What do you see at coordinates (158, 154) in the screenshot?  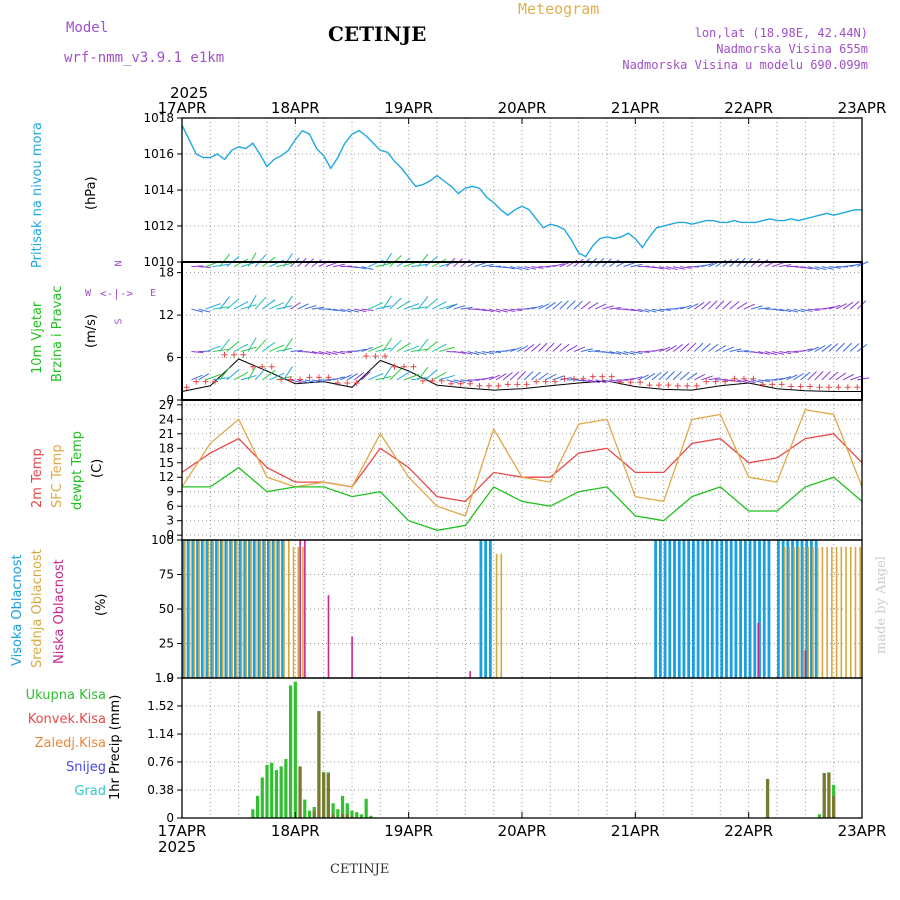 I see `pressure-tick-label: 1016` at bounding box center [158, 154].